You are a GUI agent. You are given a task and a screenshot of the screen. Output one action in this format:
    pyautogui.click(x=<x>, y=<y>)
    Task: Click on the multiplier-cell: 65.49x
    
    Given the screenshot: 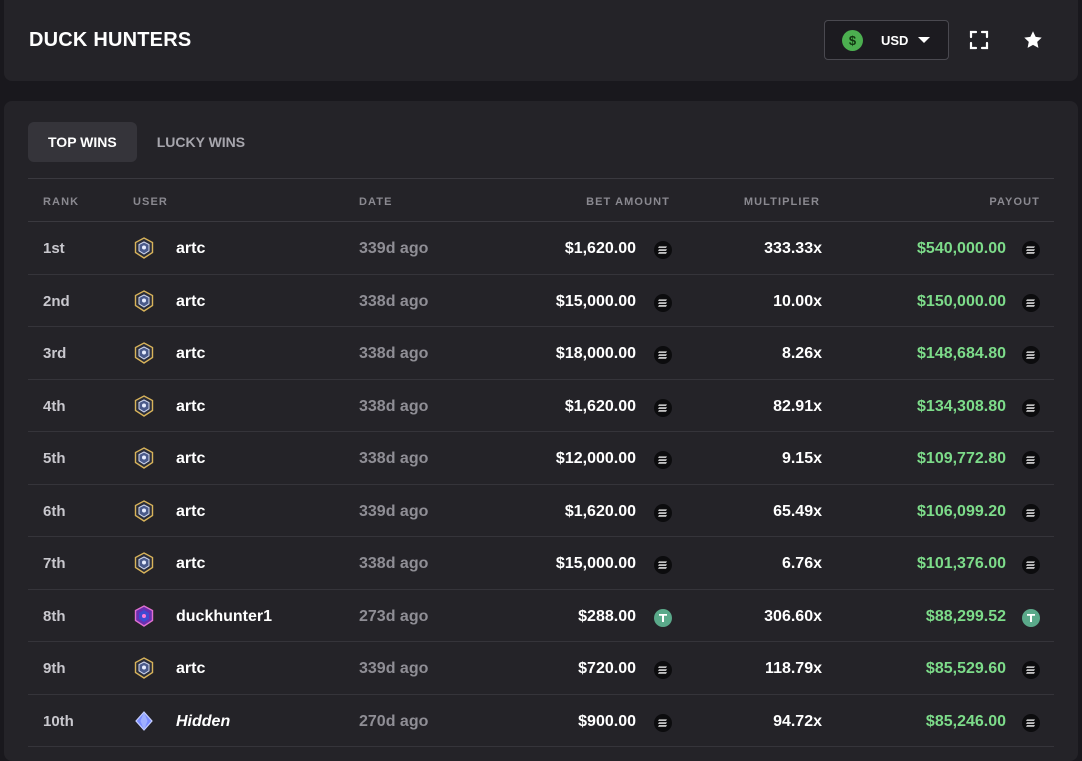 What is the action you would take?
    pyautogui.click(x=797, y=511)
    